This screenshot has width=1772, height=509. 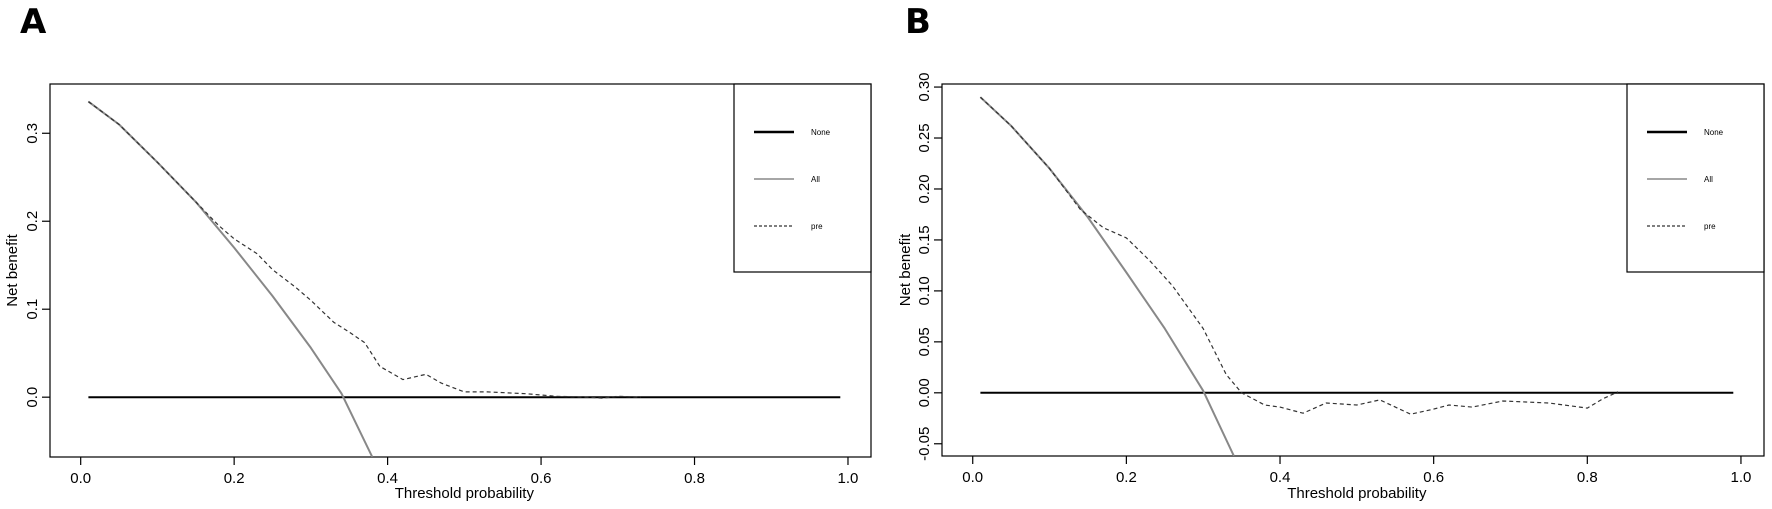 I want to click on y-tick-label: 0.10, so click(x=924, y=290).